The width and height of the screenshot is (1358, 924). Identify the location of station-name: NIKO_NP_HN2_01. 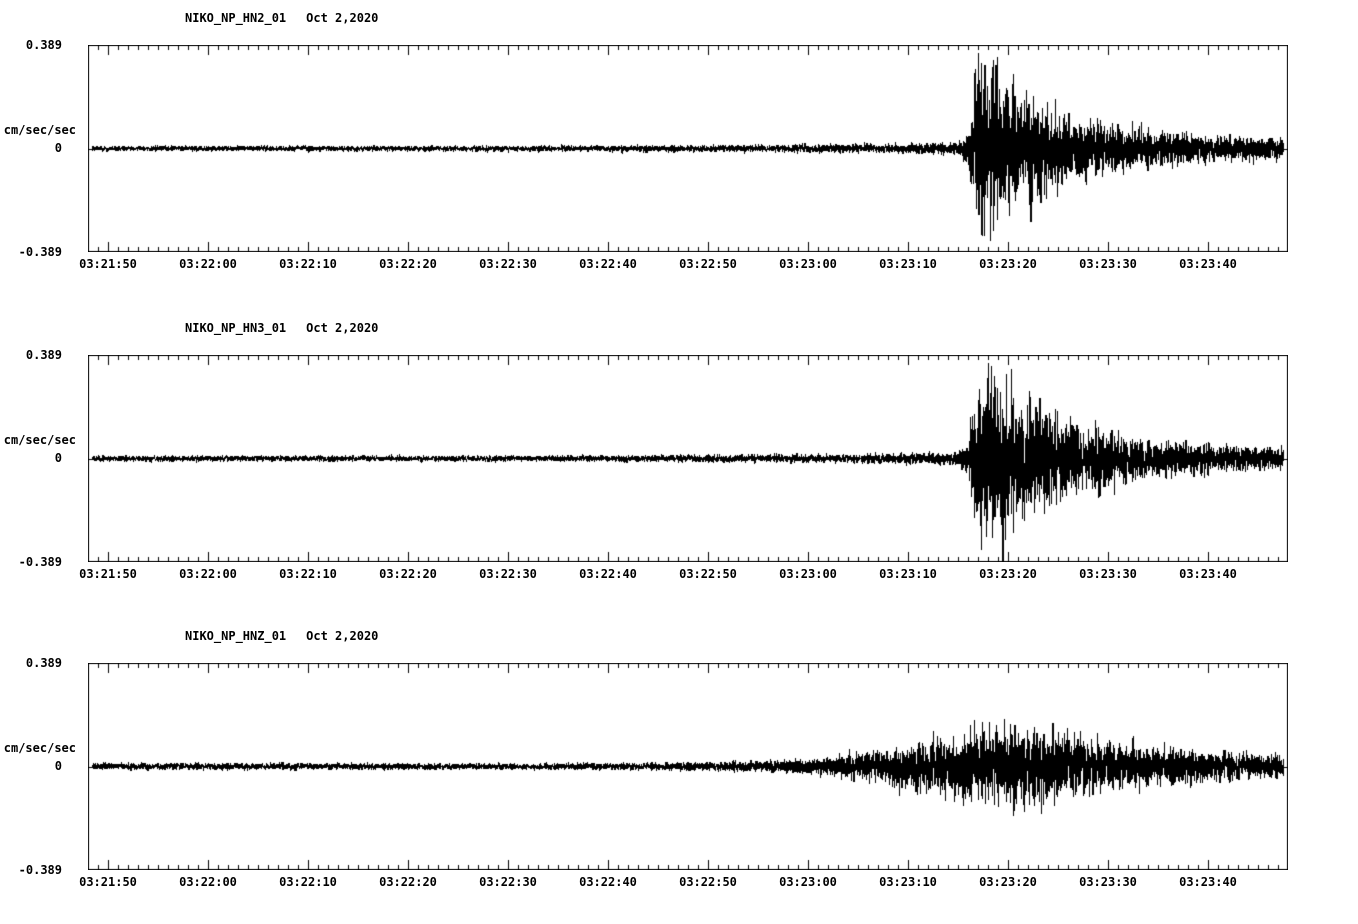
(236, 18).